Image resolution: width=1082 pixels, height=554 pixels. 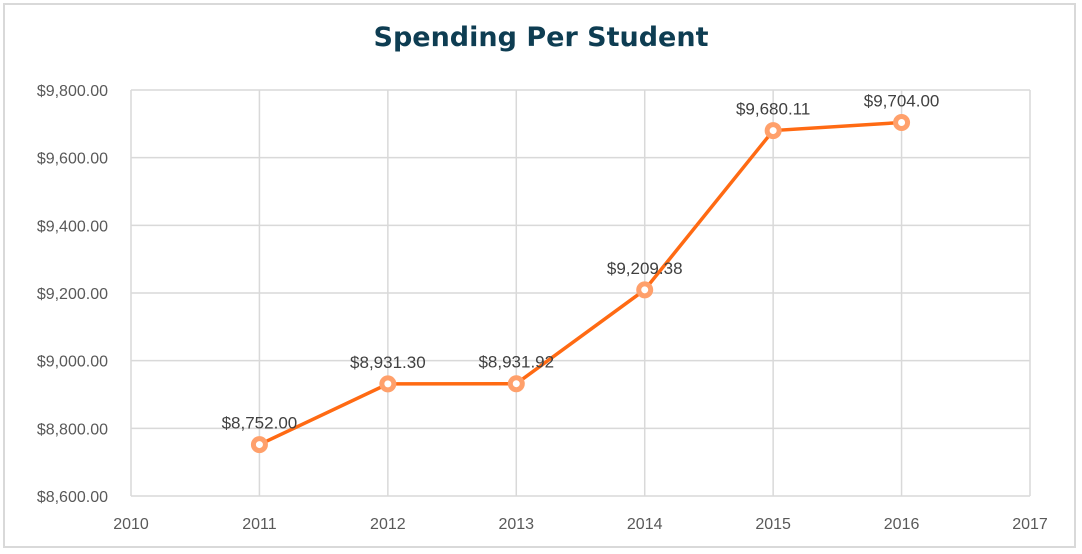 What do you see at coordinates (773, 109) in the screenshot?
I see `data-label: $9,680.11` at bounding box center [773, 109].